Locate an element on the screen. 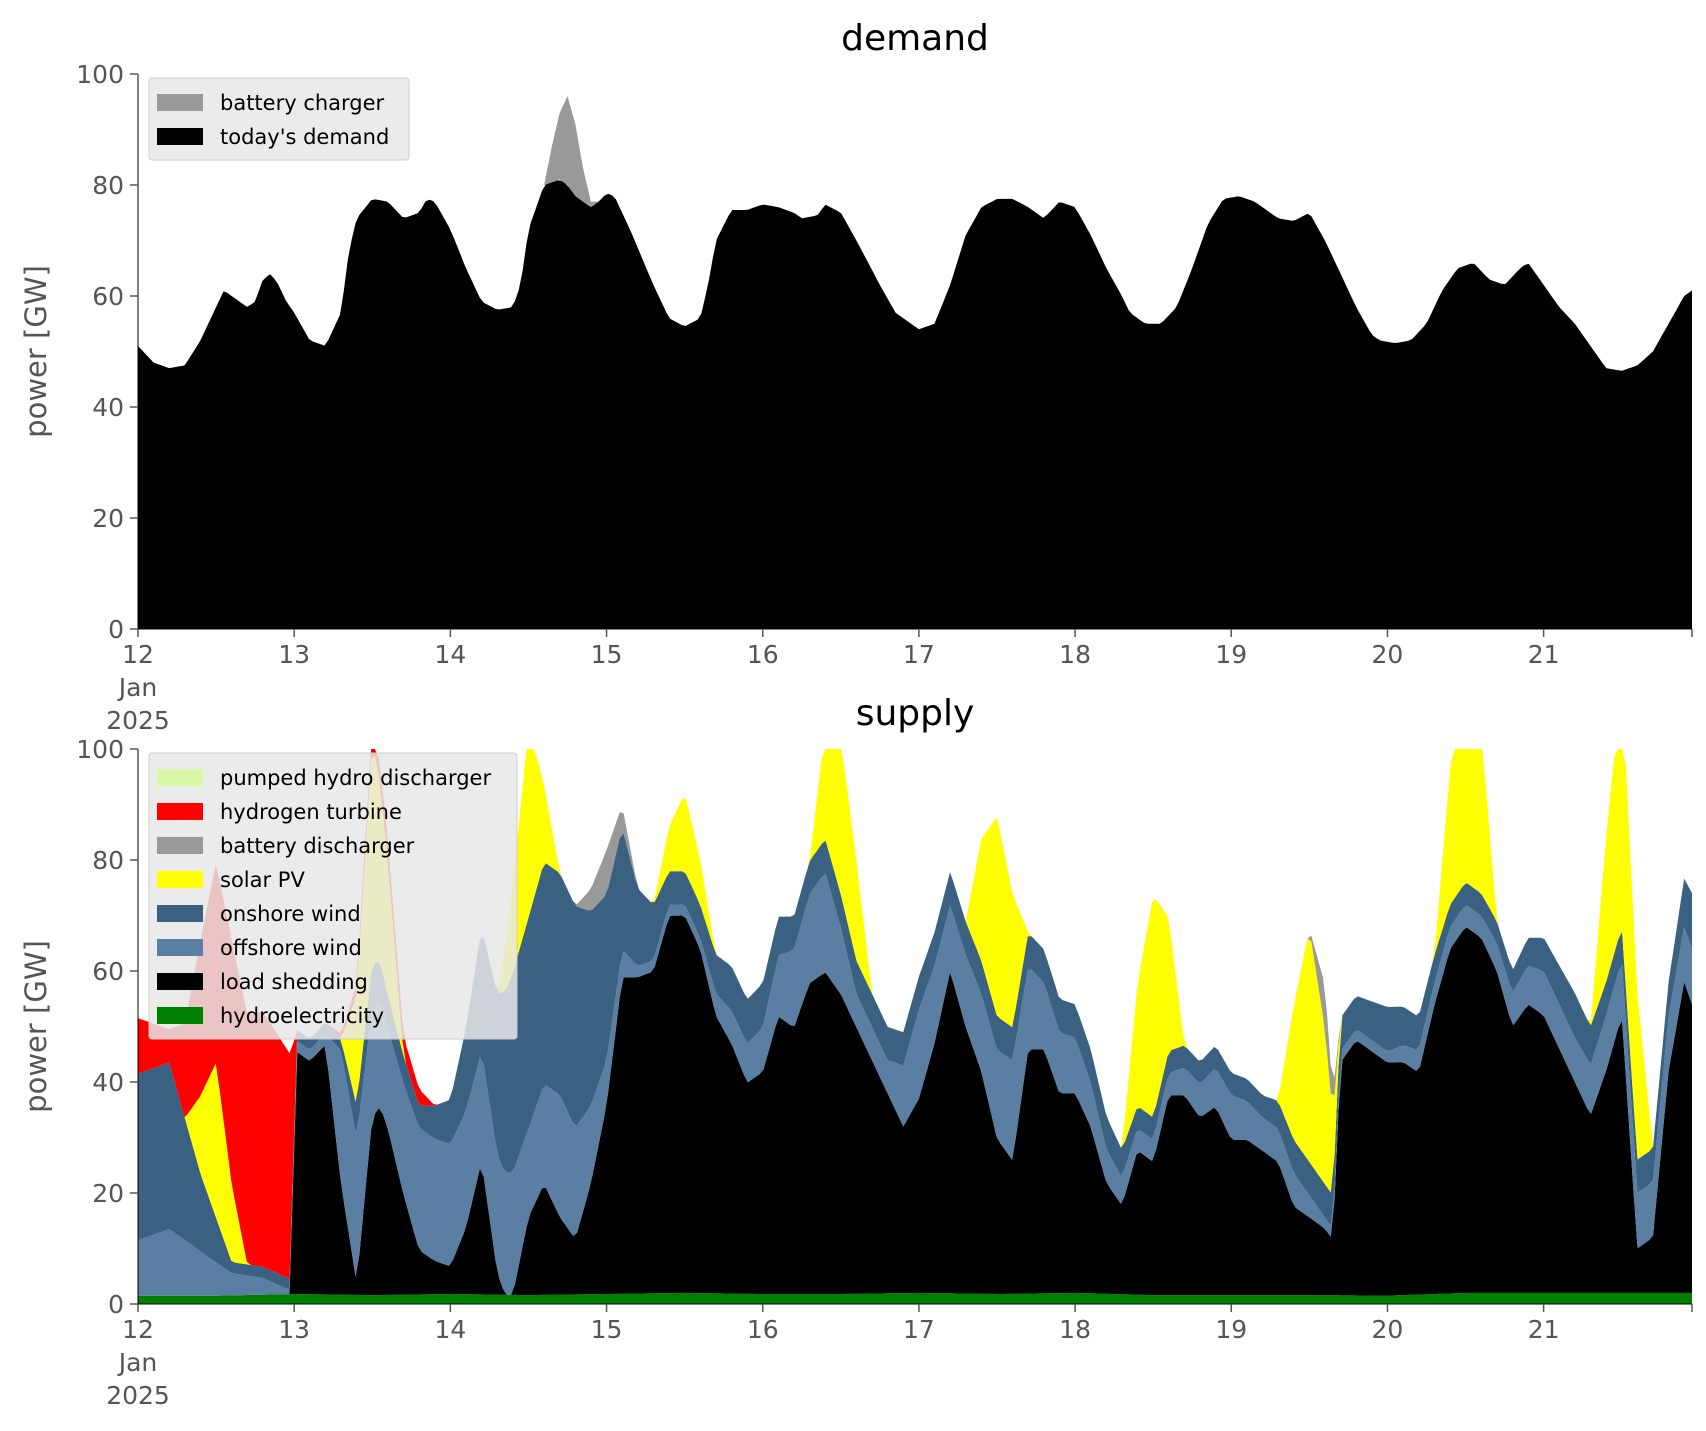 Image resolution: width=1706 pixels, height=1431 pixels. legend: battery charger today's demand is located at coordinates (279, 119).